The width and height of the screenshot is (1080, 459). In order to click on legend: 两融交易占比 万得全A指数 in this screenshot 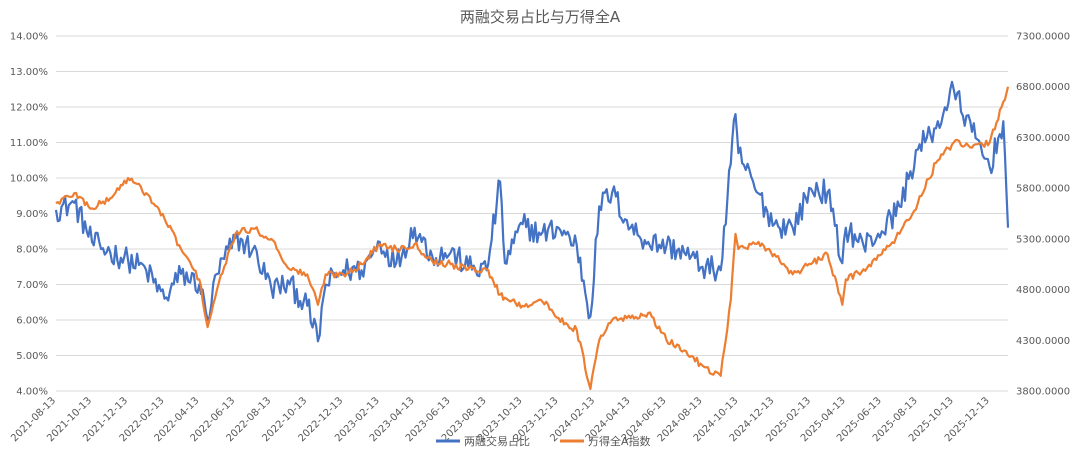, I will do `click(543, 441)`.